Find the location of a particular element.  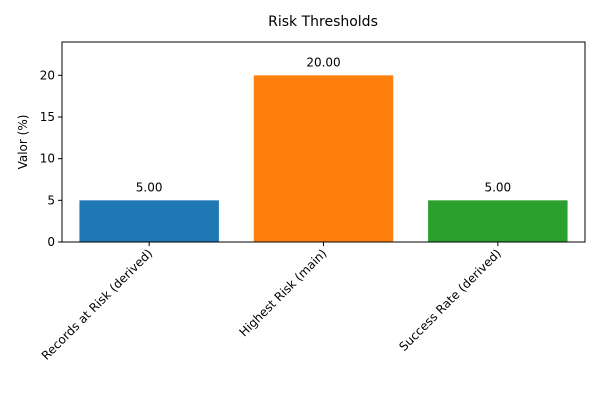

bar-value-label: 20.00 is located at coordinates (323, 62).